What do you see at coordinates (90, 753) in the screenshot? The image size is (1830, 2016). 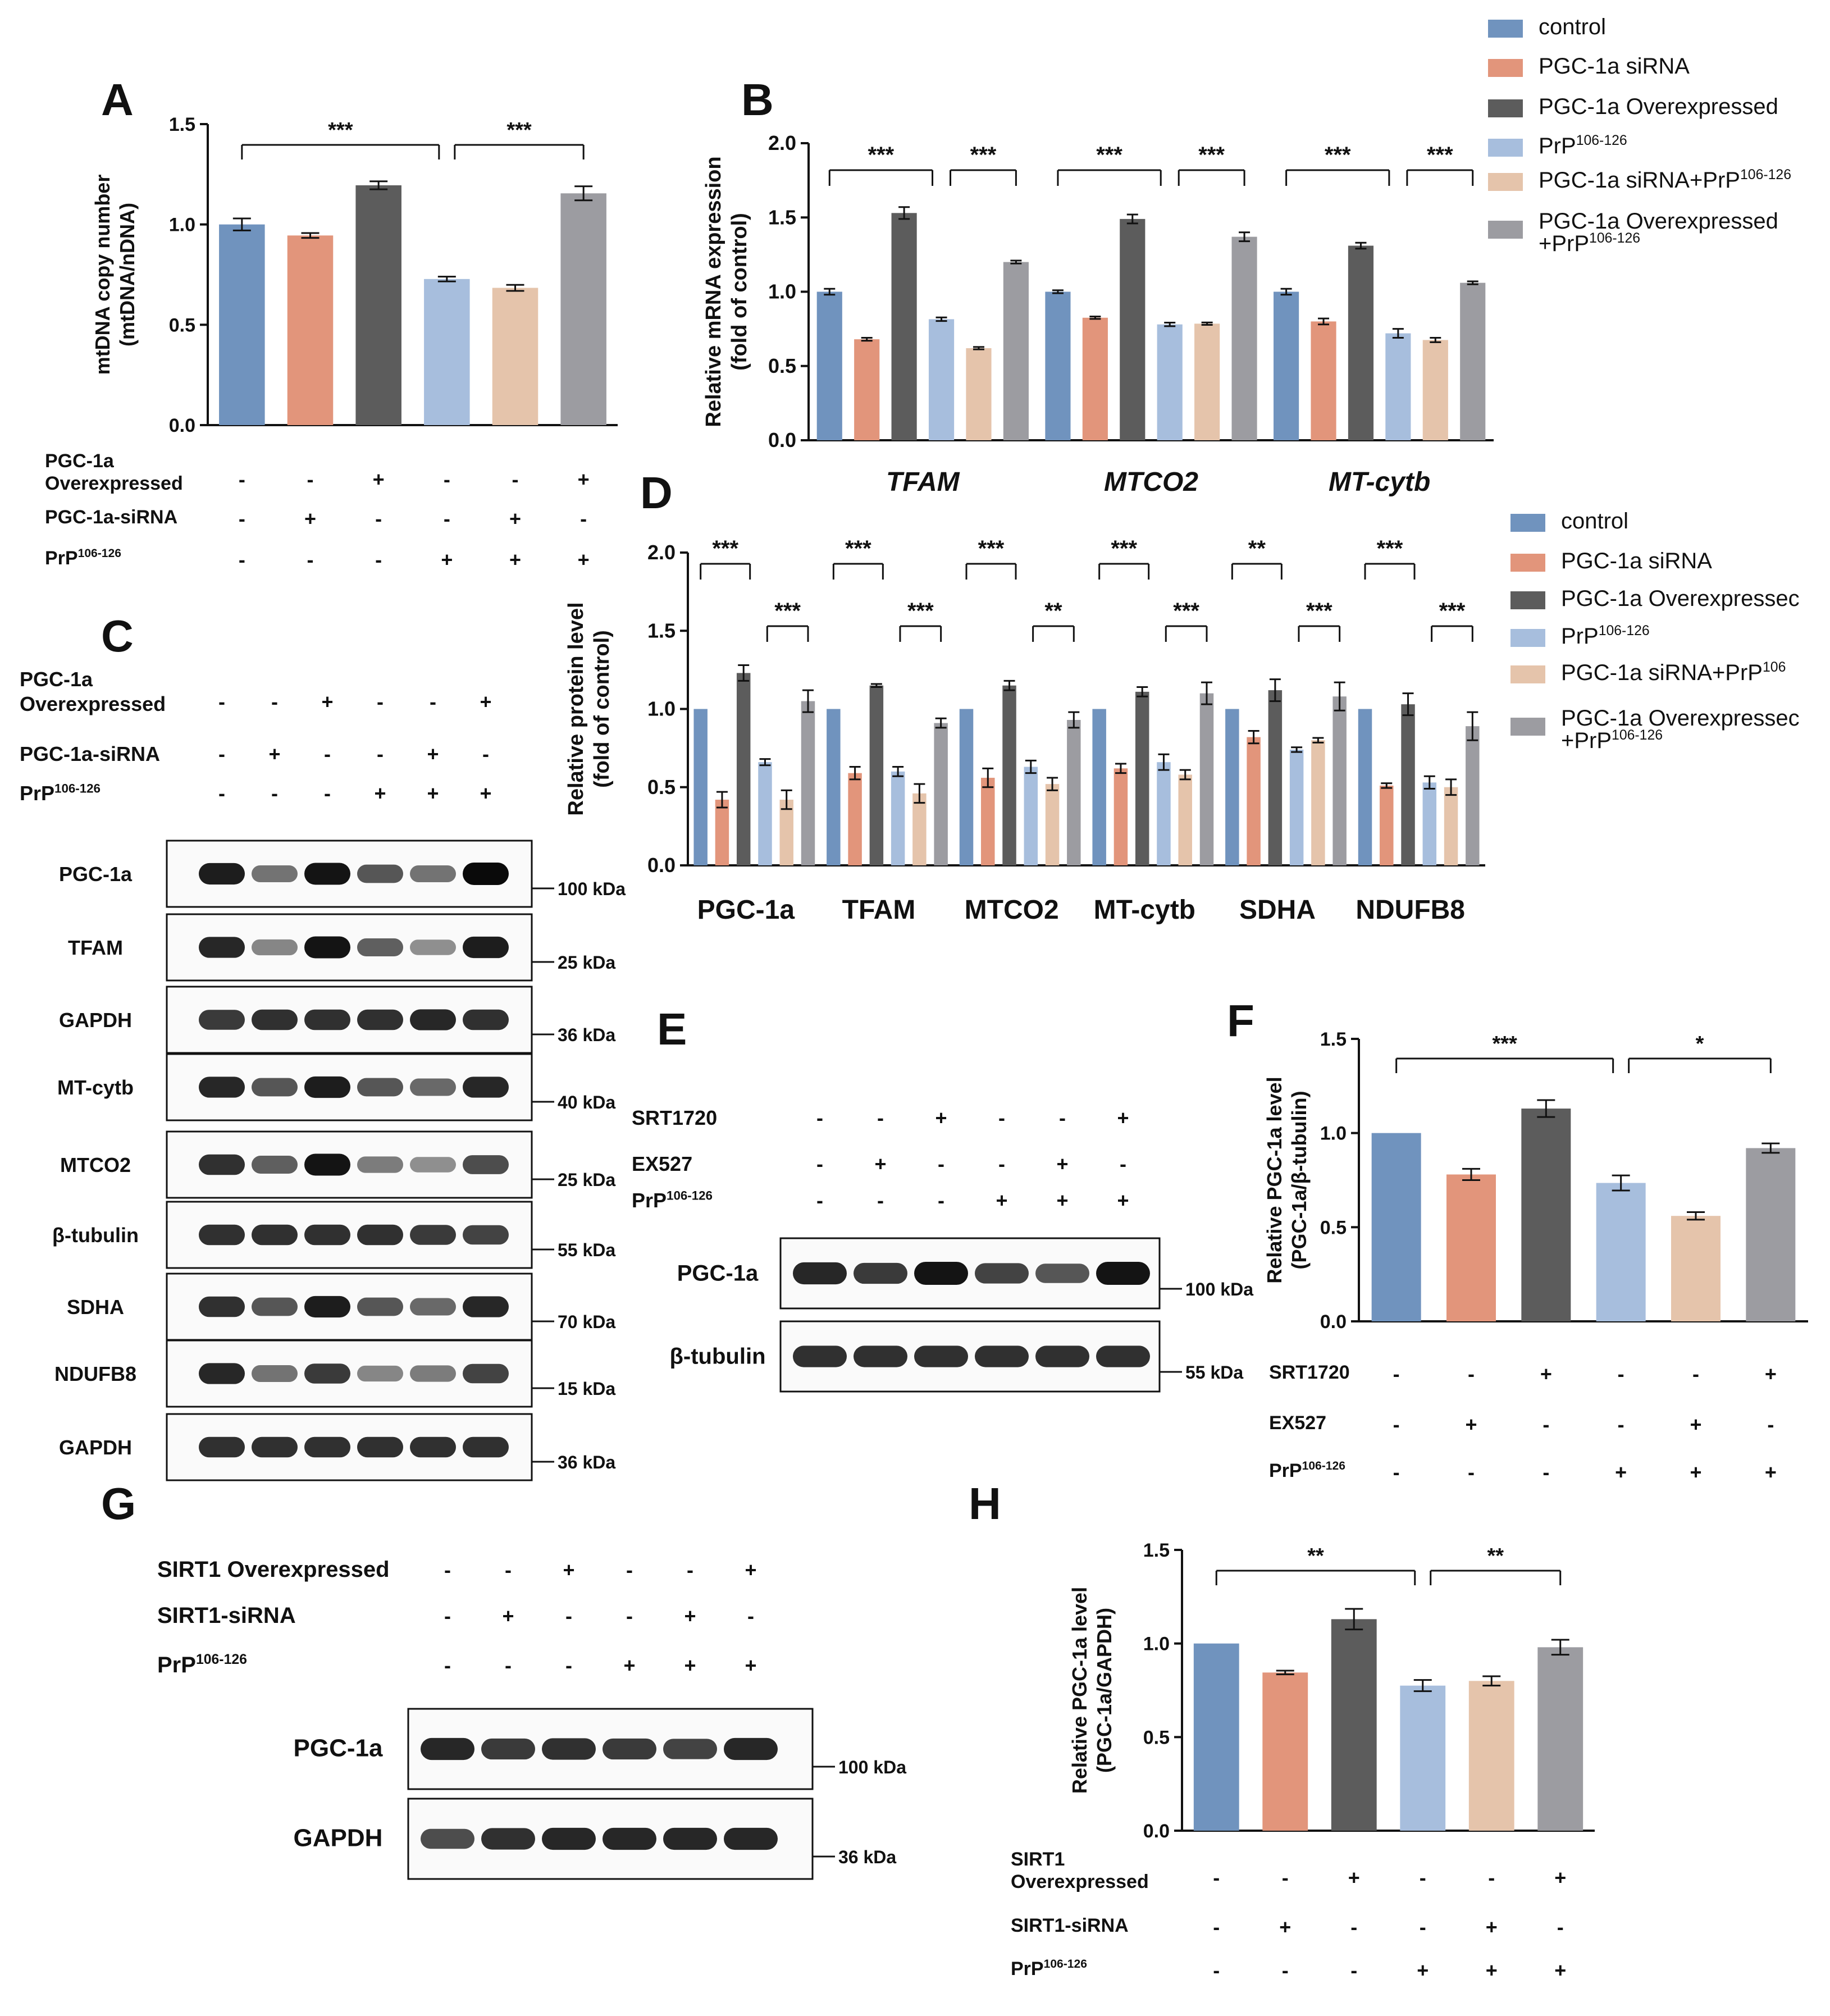 I see `condition-label: PGC-1a-siRNA` at bounding box center [90, 753].